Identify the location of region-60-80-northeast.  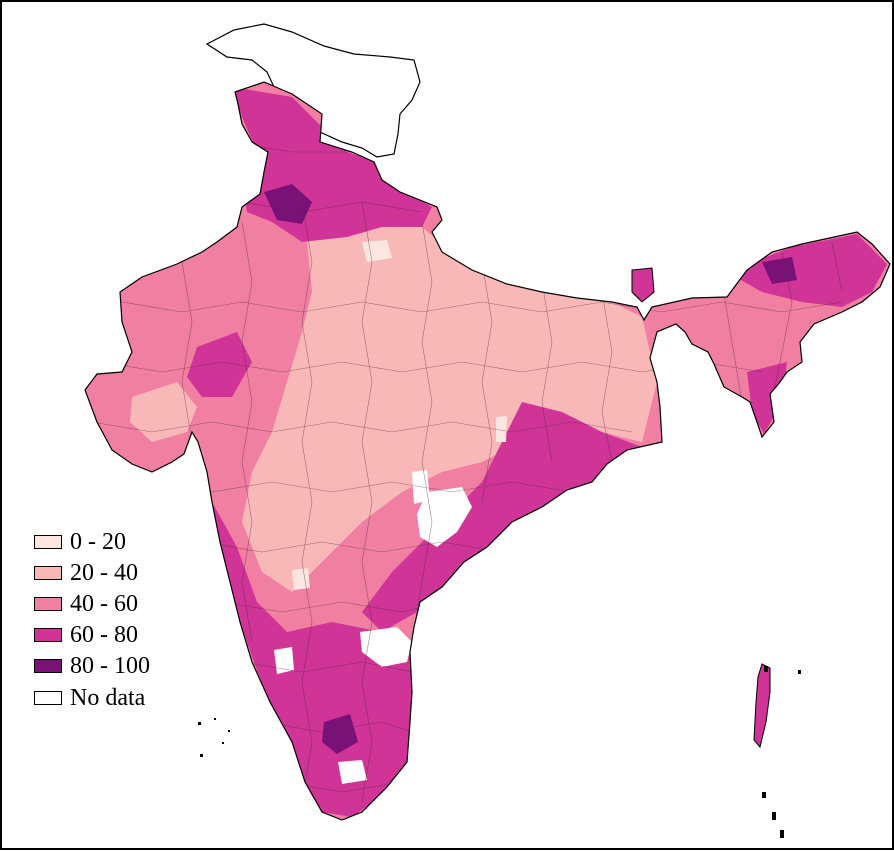
(807, 270).